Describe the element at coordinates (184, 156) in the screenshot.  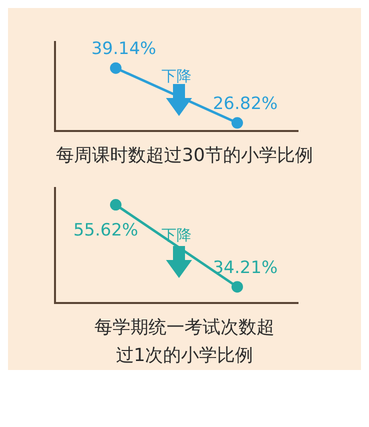
I see `text: 每周课时数超过30节的小学比例` at that location.